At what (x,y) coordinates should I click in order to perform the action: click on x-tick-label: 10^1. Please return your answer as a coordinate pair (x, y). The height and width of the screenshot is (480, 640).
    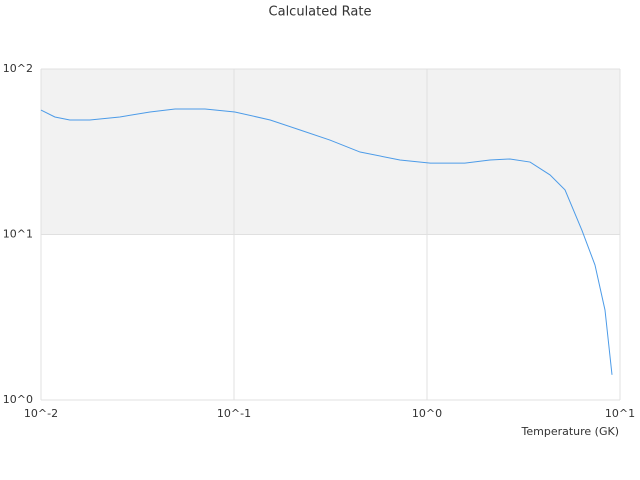
    Looking at the image, I should click on (620, 413).